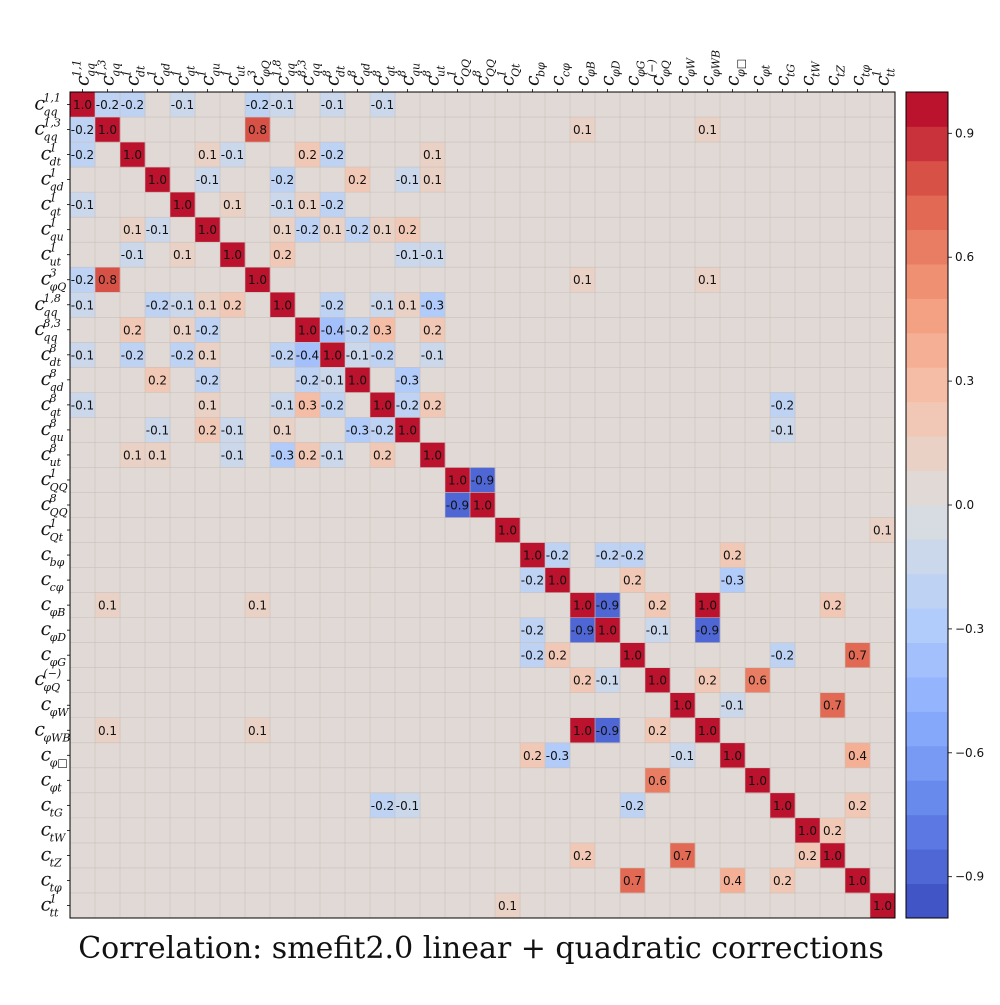 This screenshot has width=1000, height=1005. Describe the element at coordinates (964, 257) in the screenshot. I see `colorbar-tick-label: 0.6` at that location.